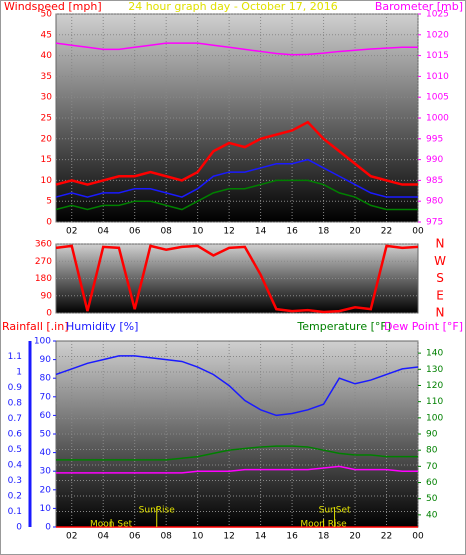 The image size is (466, 555). Describe the element at coordinates (46, 435) in the screenshot. I see `humidity-tick-label: 50` at that location.